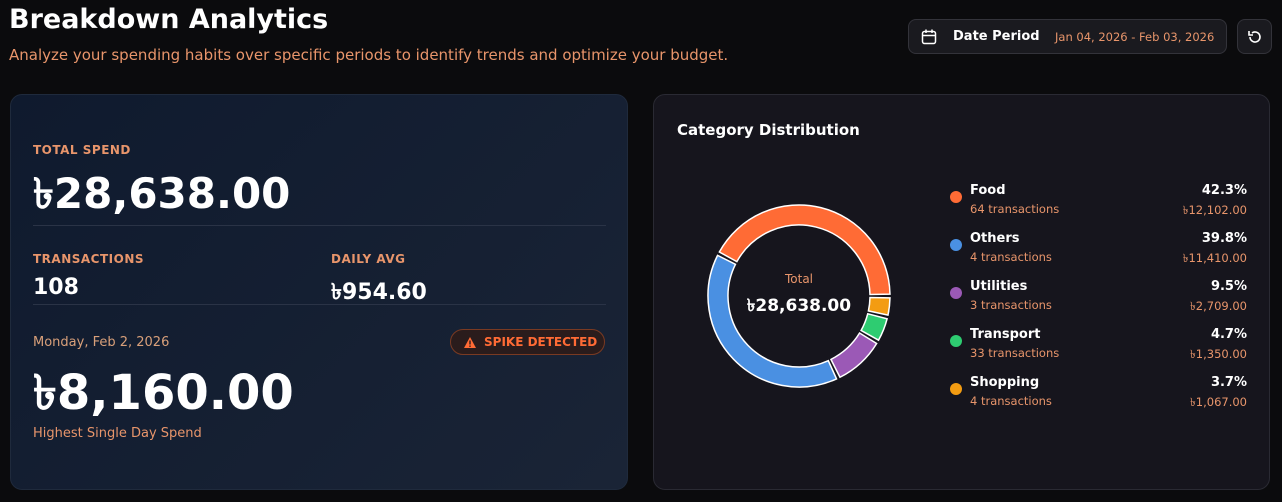  I want to click on legend-amount: ৳11,410.00, so click(1214, 258).